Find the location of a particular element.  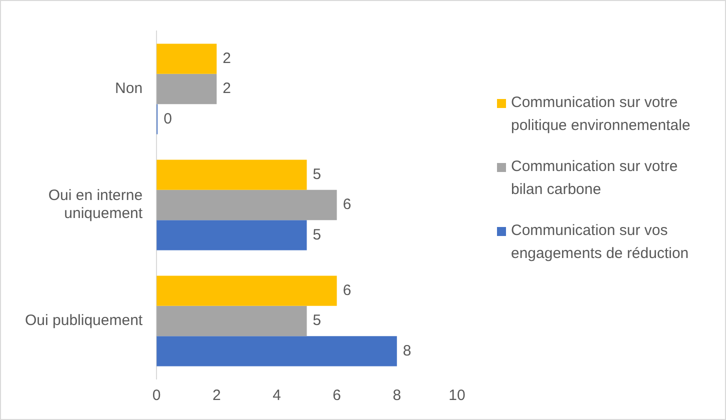

x-tick-label: 8 is located at coordinates (397, 395).